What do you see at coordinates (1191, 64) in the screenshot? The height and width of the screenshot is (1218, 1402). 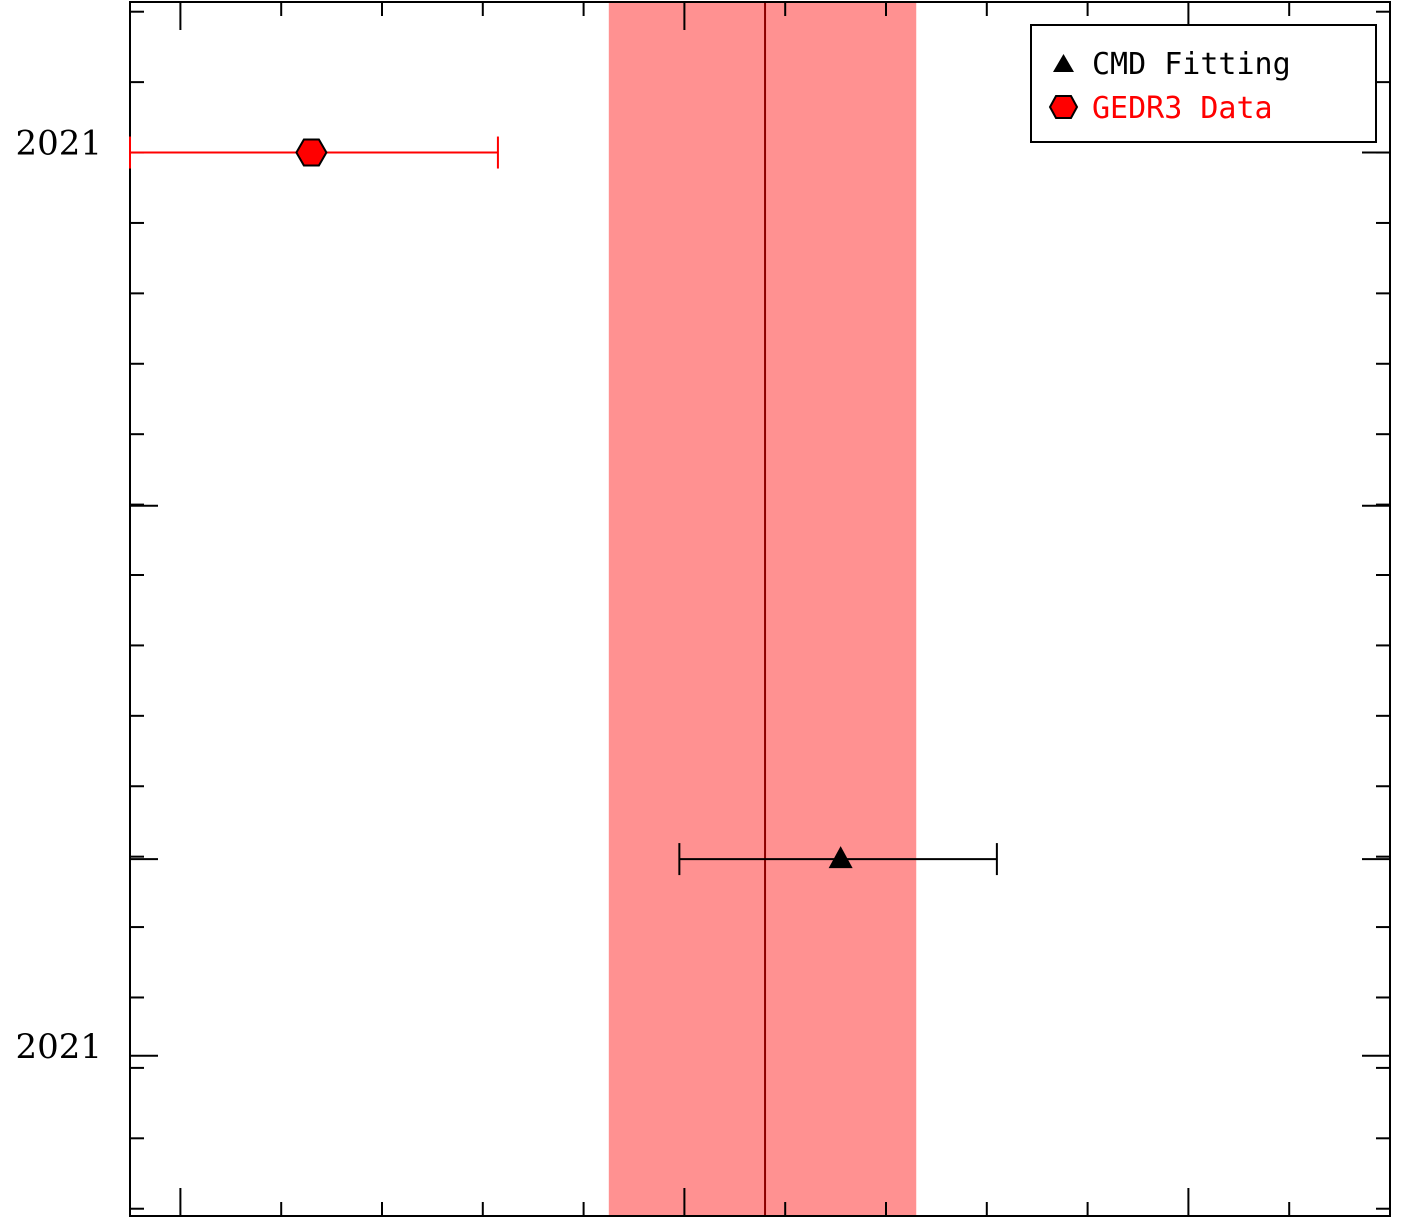 I see `legend-label-cmd-fitting: CMD Fitting` at bounding box center [1191, 64].